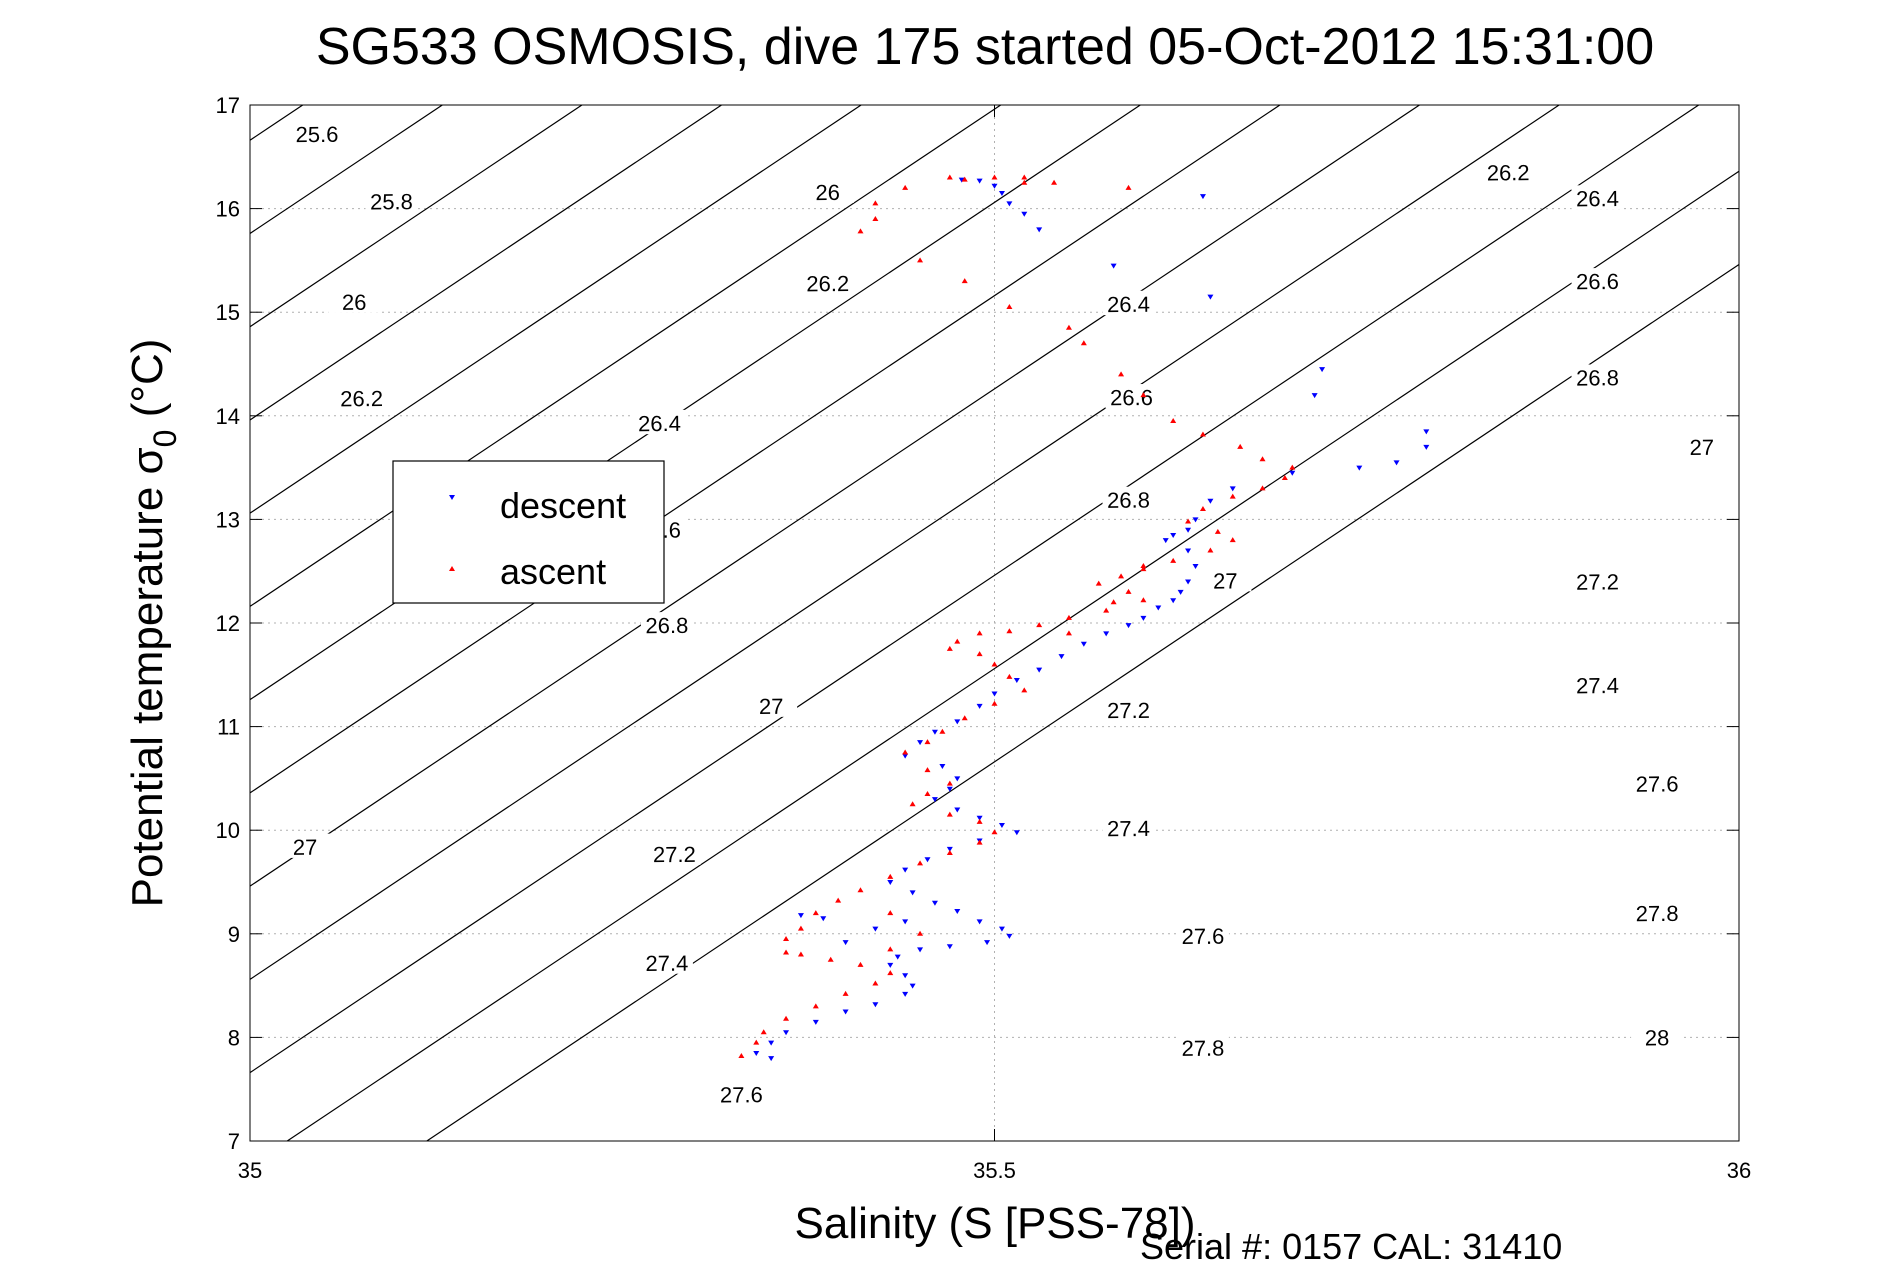  Describe the element at coordinates (563, 505) in the screenshot. I see `legend-descent-label: descent` at that location.